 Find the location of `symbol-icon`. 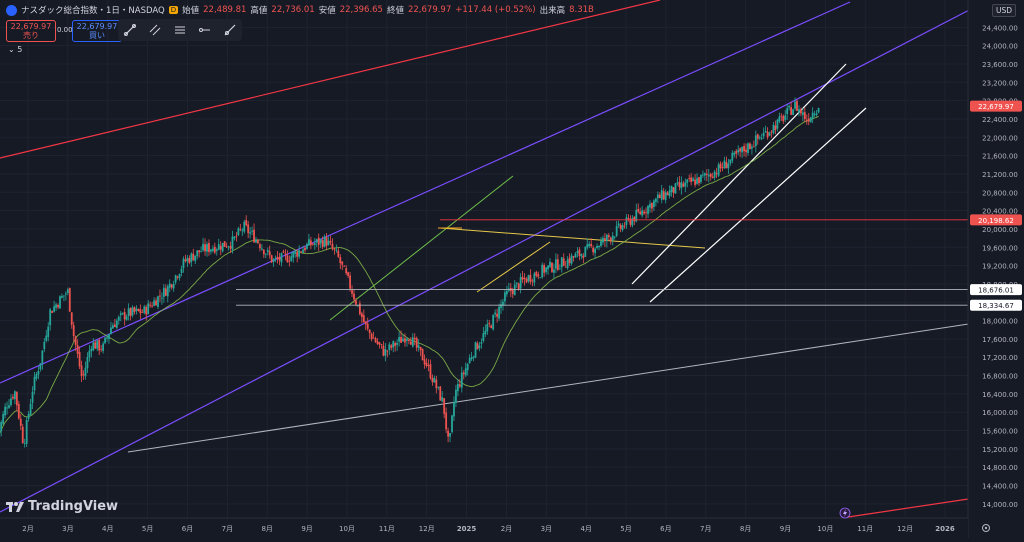

symbol-icon is located at coordinates (11, 10).